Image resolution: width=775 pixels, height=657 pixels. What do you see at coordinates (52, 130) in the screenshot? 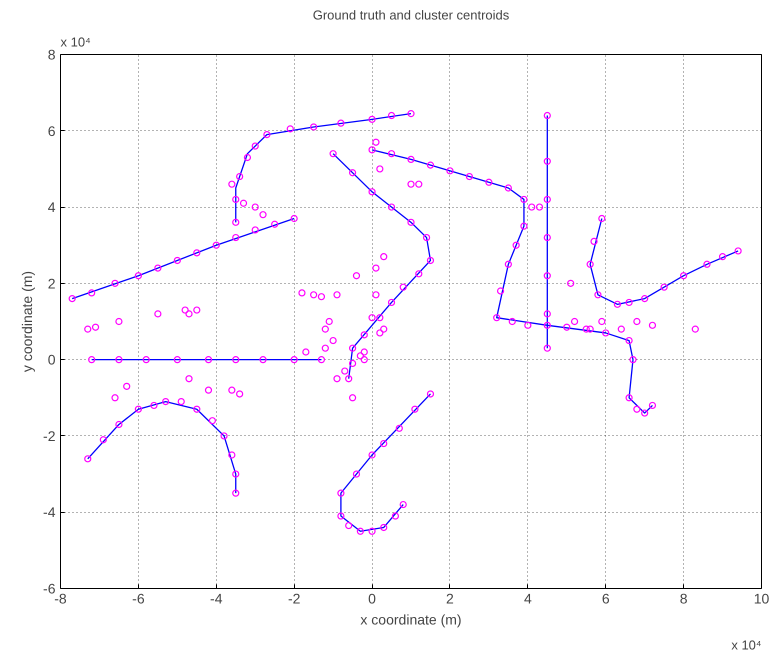
I see `y-tick-label: 6` at bounding box center [52, 130].